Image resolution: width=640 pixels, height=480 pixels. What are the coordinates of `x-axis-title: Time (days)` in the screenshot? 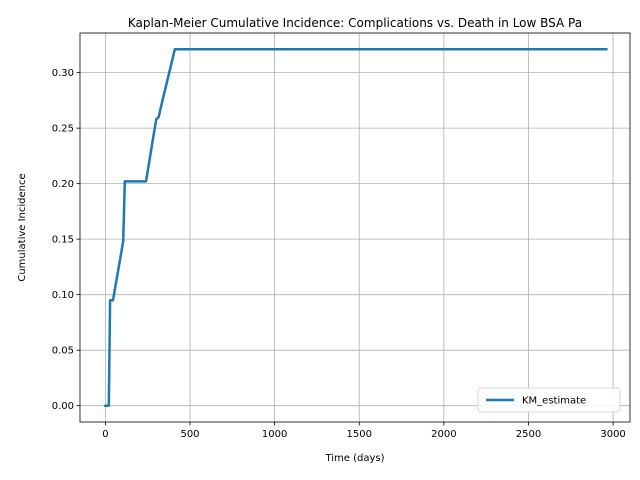 It's located at (354, 458).